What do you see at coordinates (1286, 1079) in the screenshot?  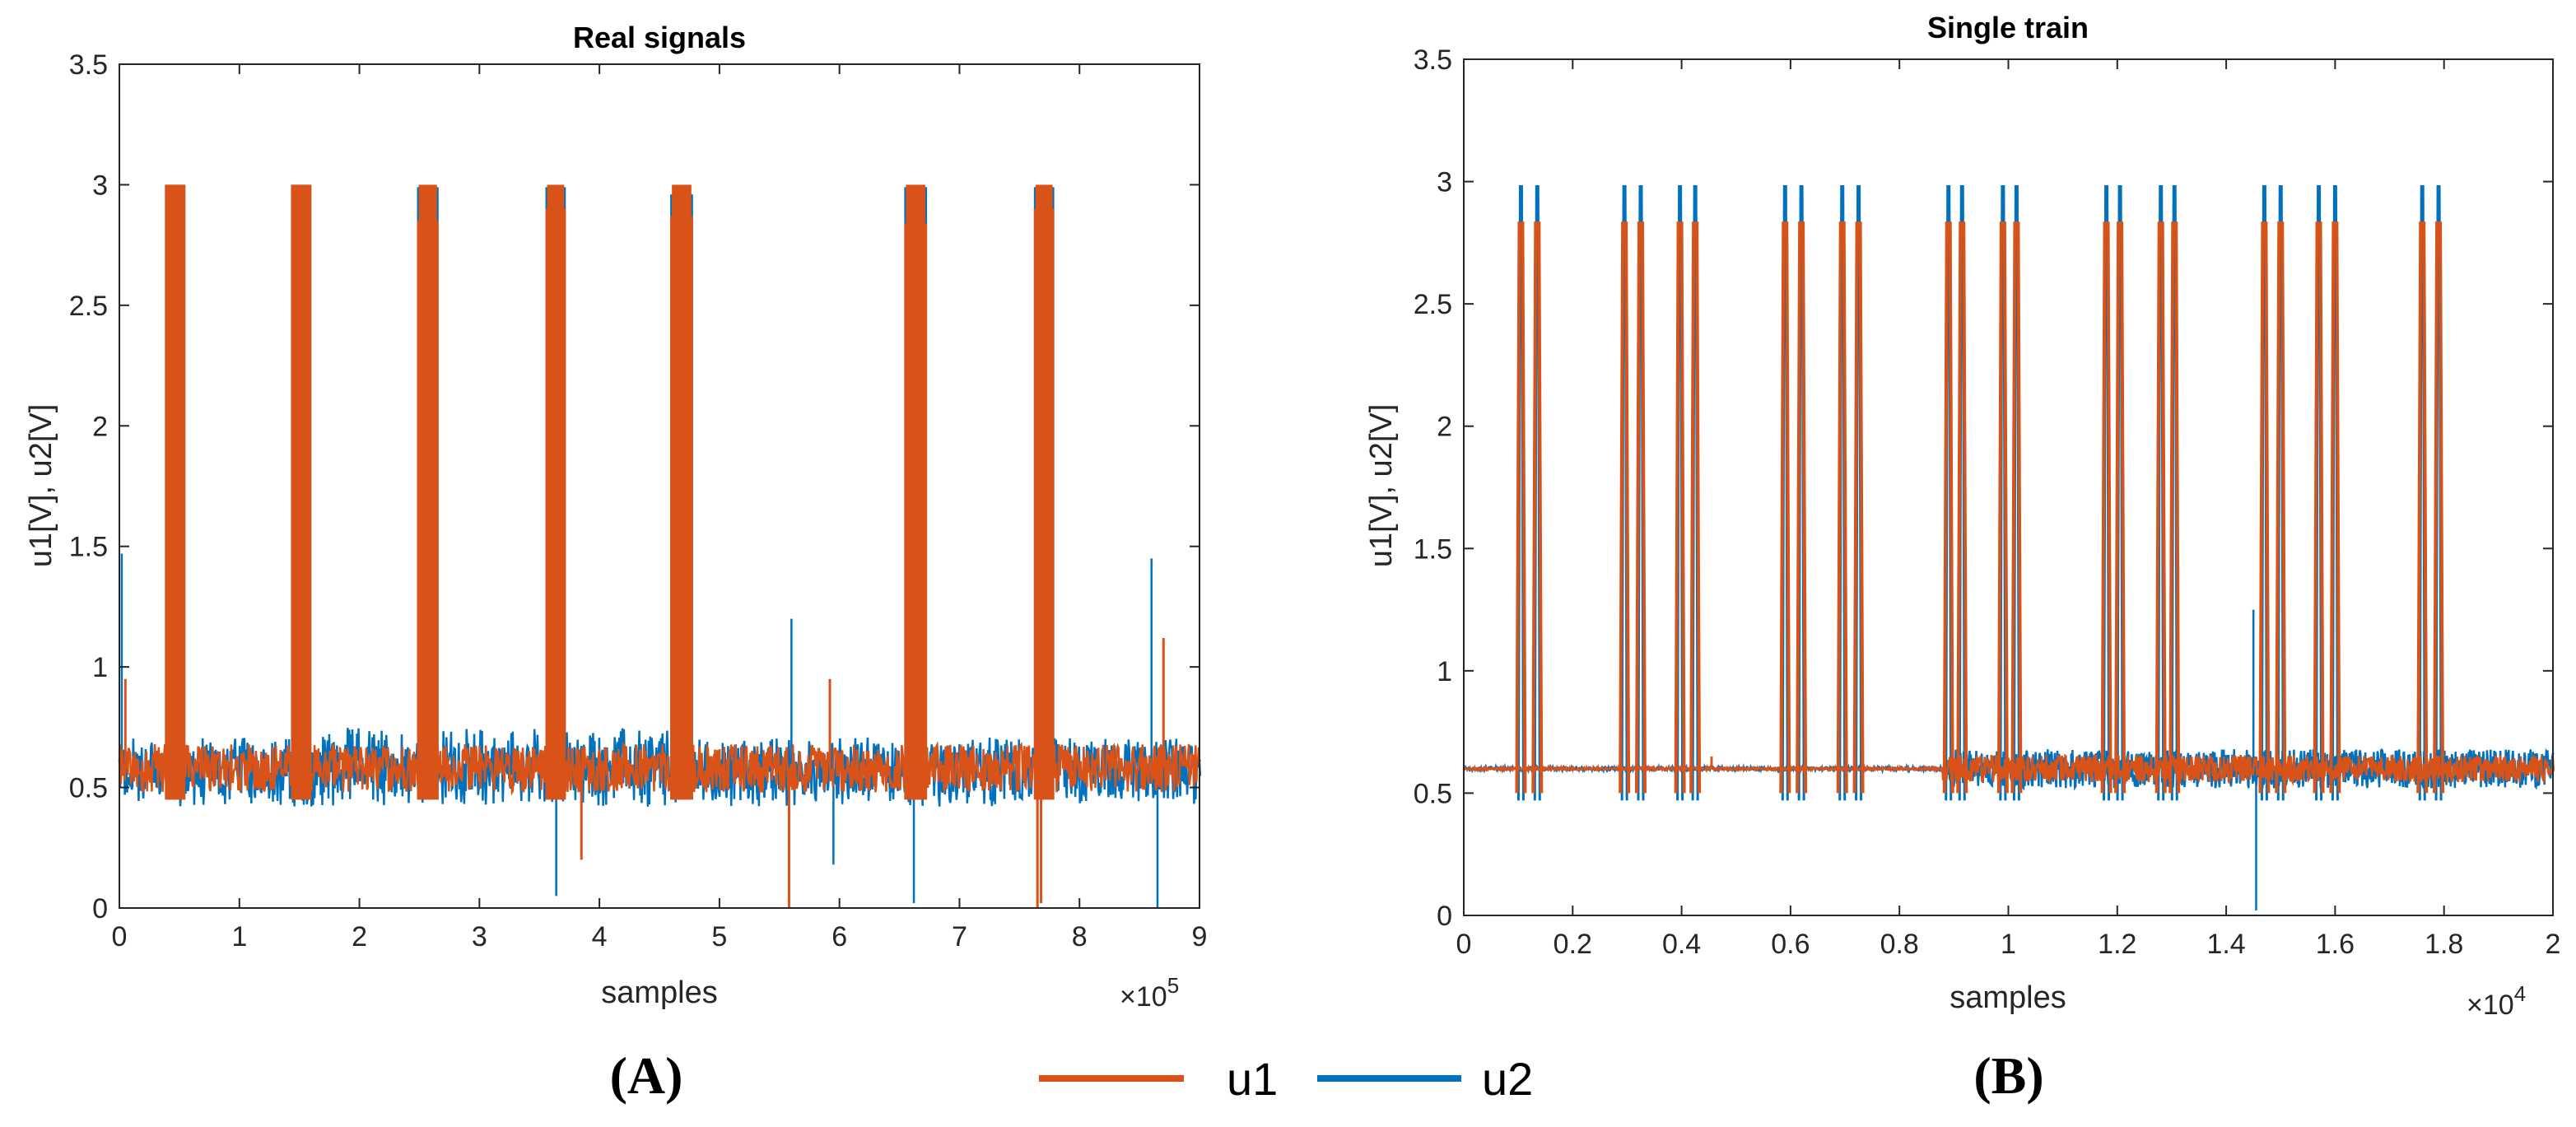 I see `legend: u1 u2` at bounding box center [1286, 1079].